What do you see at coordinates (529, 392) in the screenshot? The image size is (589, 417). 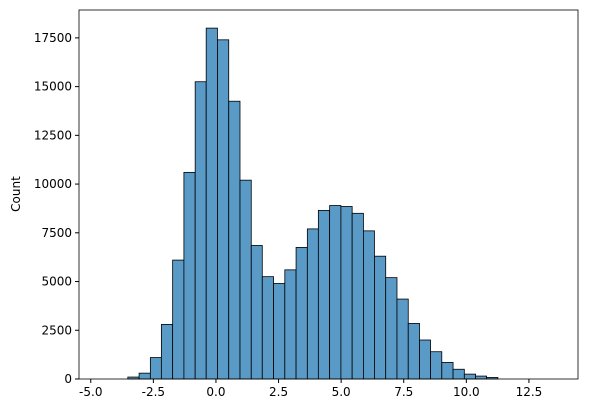 I see `x-tick-label: 12.5` at bounding box center [529, 392].